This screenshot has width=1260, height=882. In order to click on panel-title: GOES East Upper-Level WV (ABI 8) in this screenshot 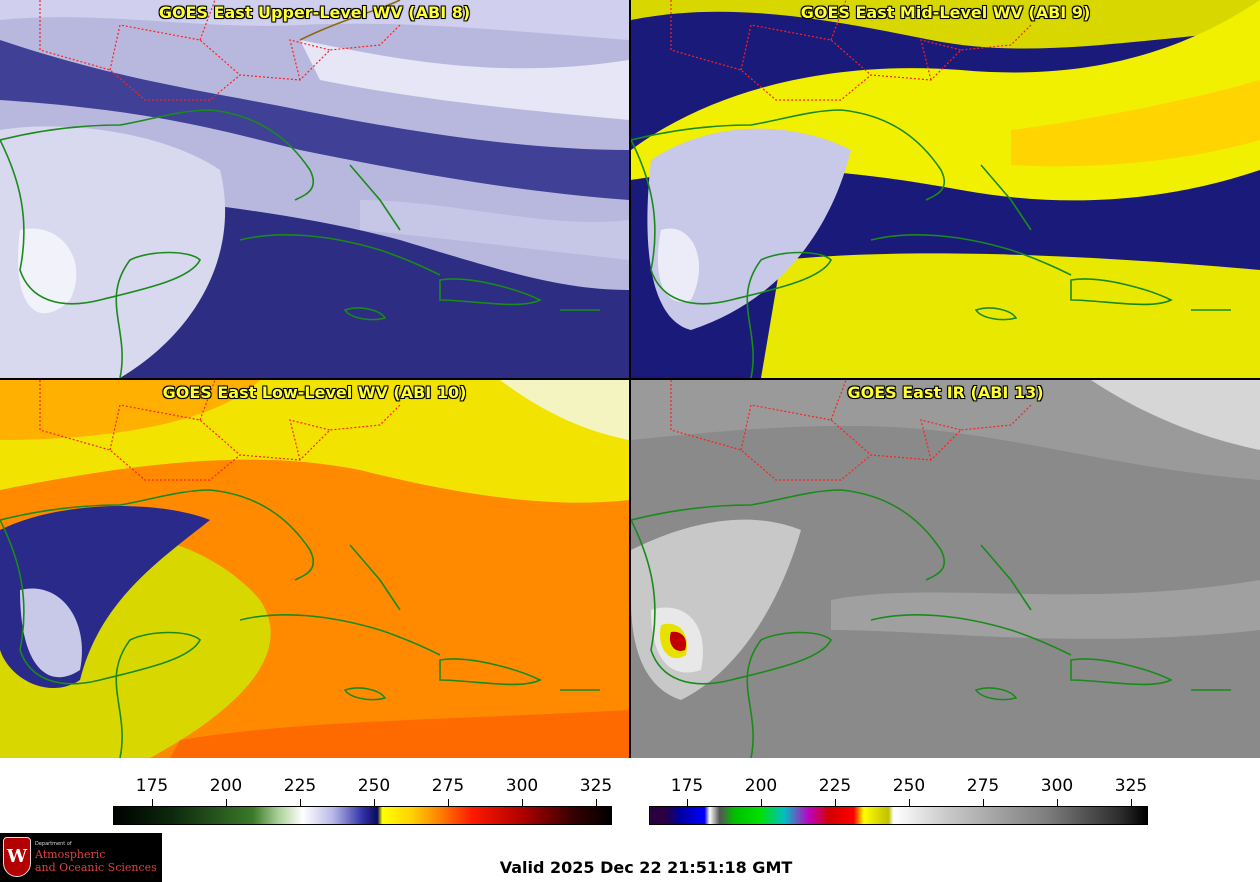, I will do `click(314, 12)`.